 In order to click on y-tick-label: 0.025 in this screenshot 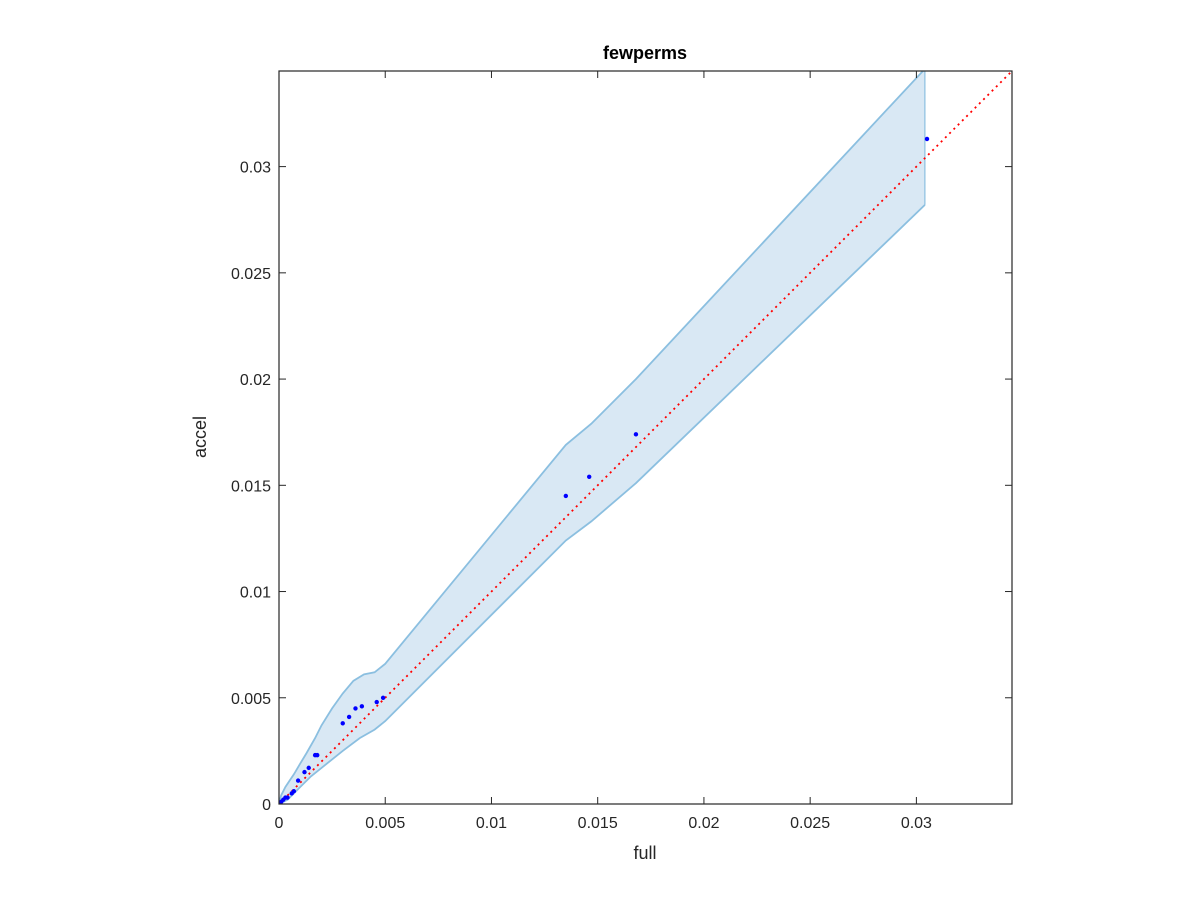, I will do `click(251, 274)`.